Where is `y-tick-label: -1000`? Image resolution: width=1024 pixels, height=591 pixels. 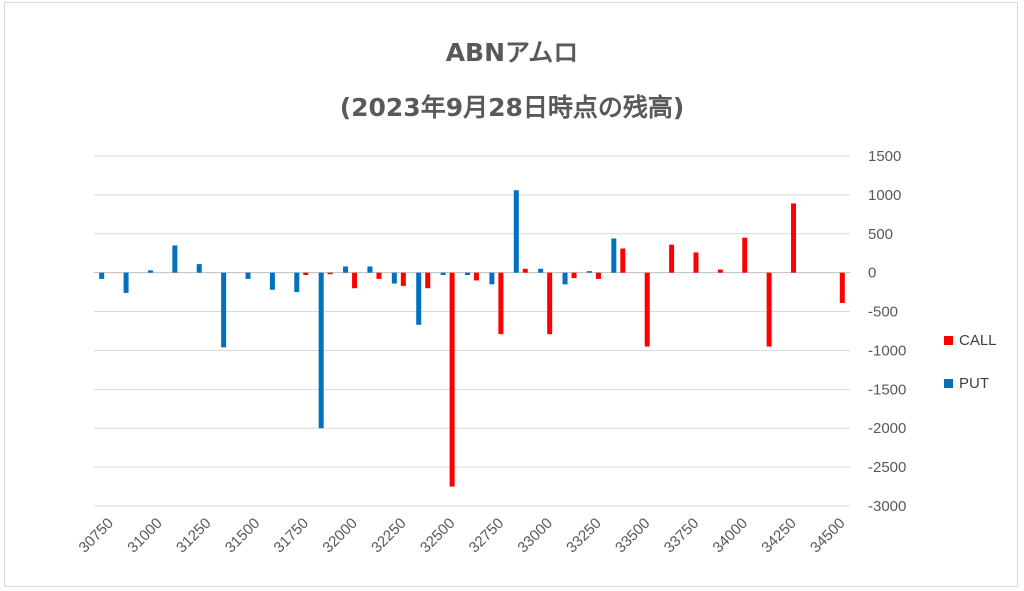 y-tick-label: -1000 is located at coordinates (887, 350).